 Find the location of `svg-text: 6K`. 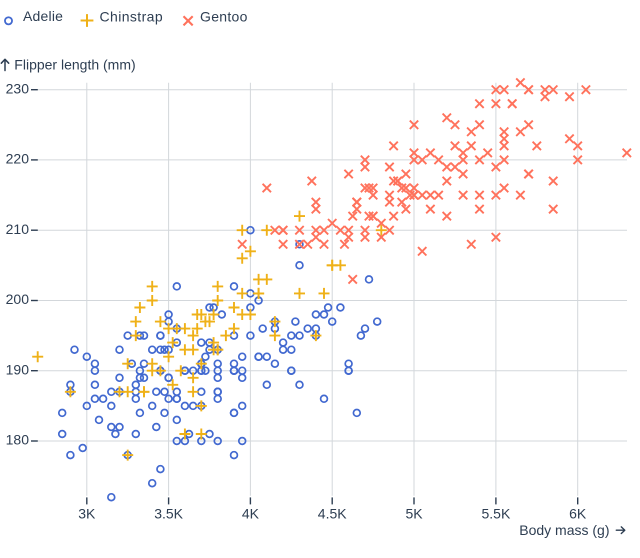

svg-text: 6K is located at coordinates (578, 514).